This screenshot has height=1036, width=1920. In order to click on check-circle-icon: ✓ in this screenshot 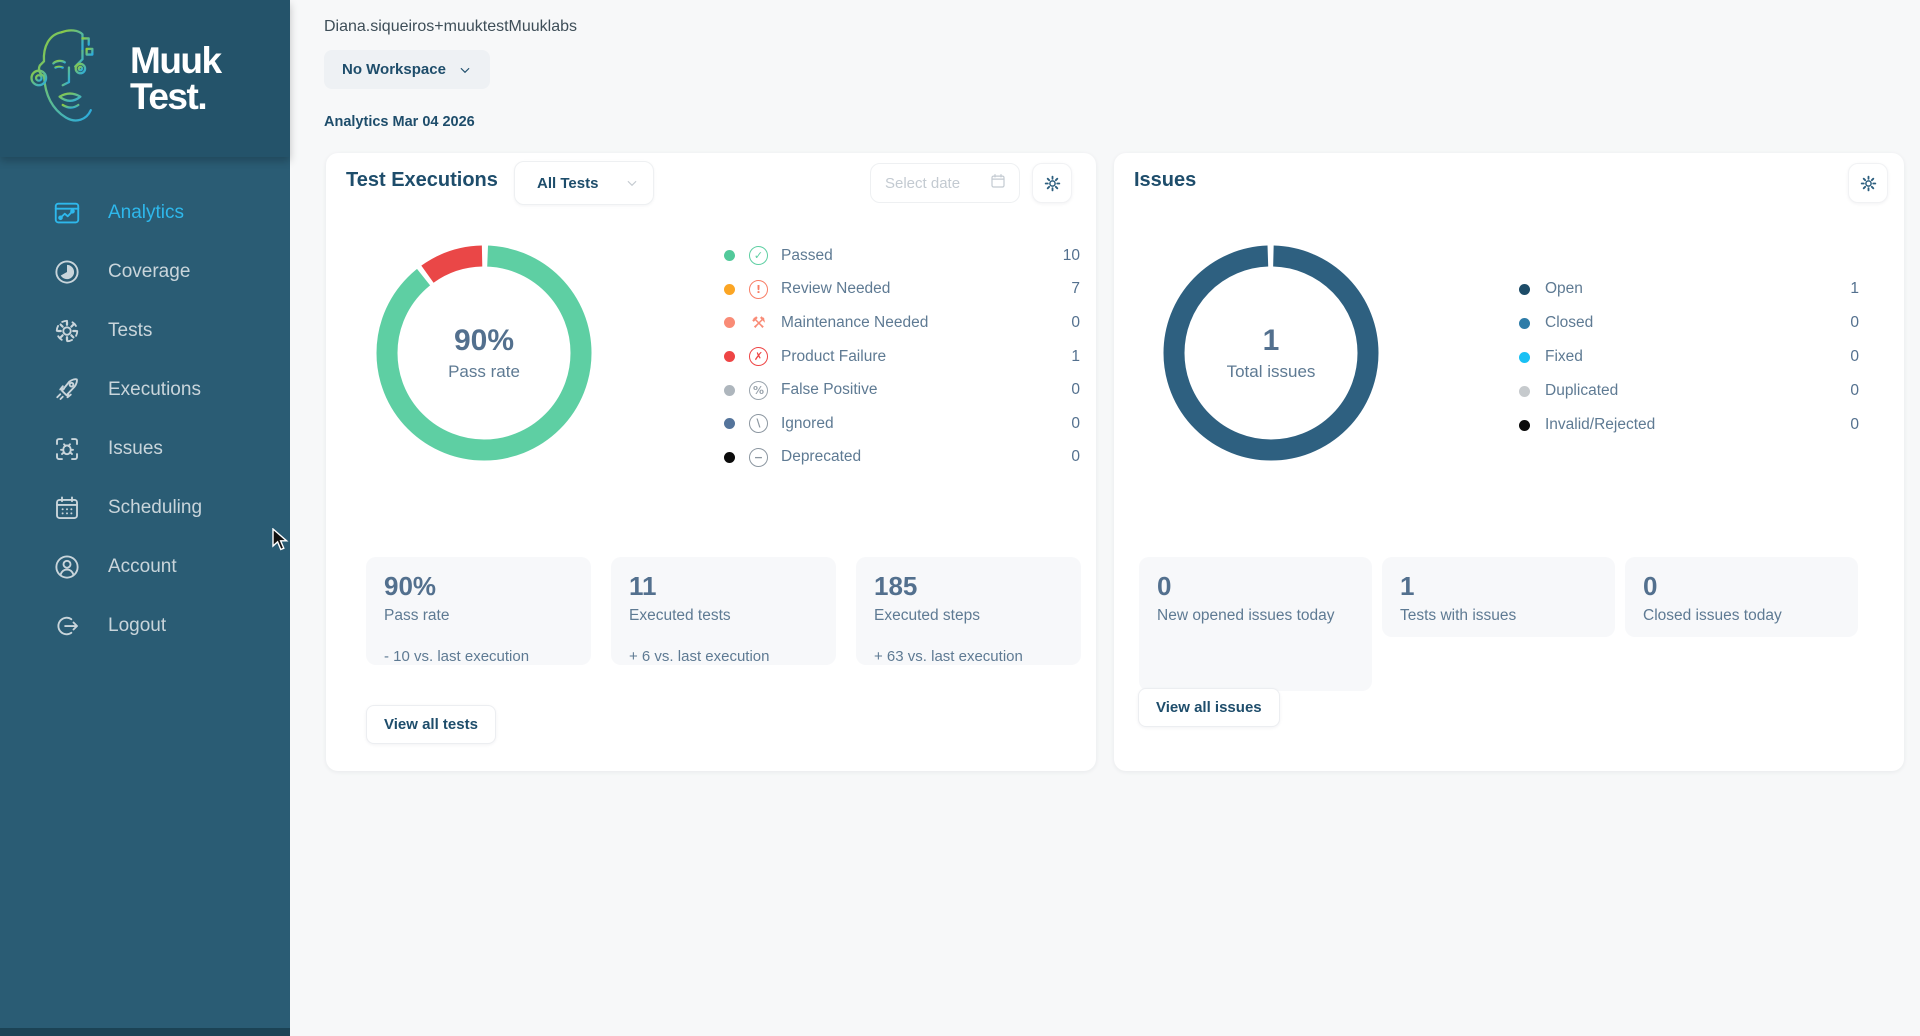, I will do `click(758, 256)`.